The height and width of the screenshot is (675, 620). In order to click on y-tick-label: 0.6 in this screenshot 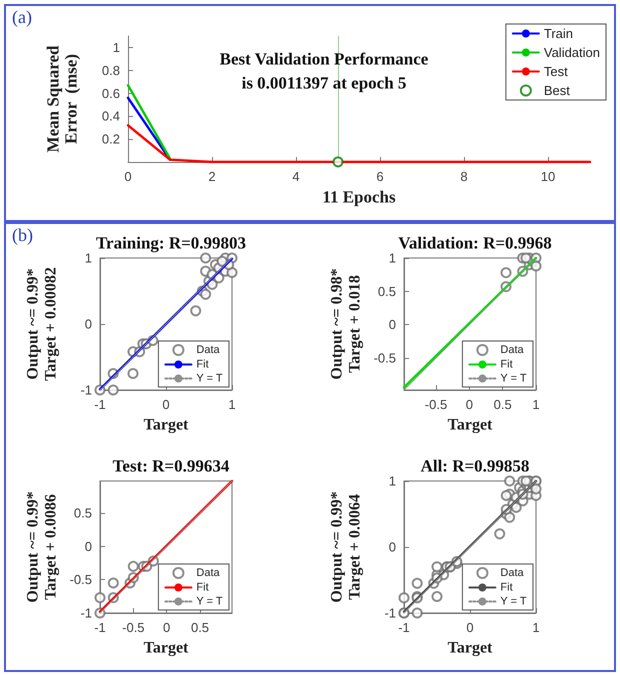, I will do `click(111, 93)`.